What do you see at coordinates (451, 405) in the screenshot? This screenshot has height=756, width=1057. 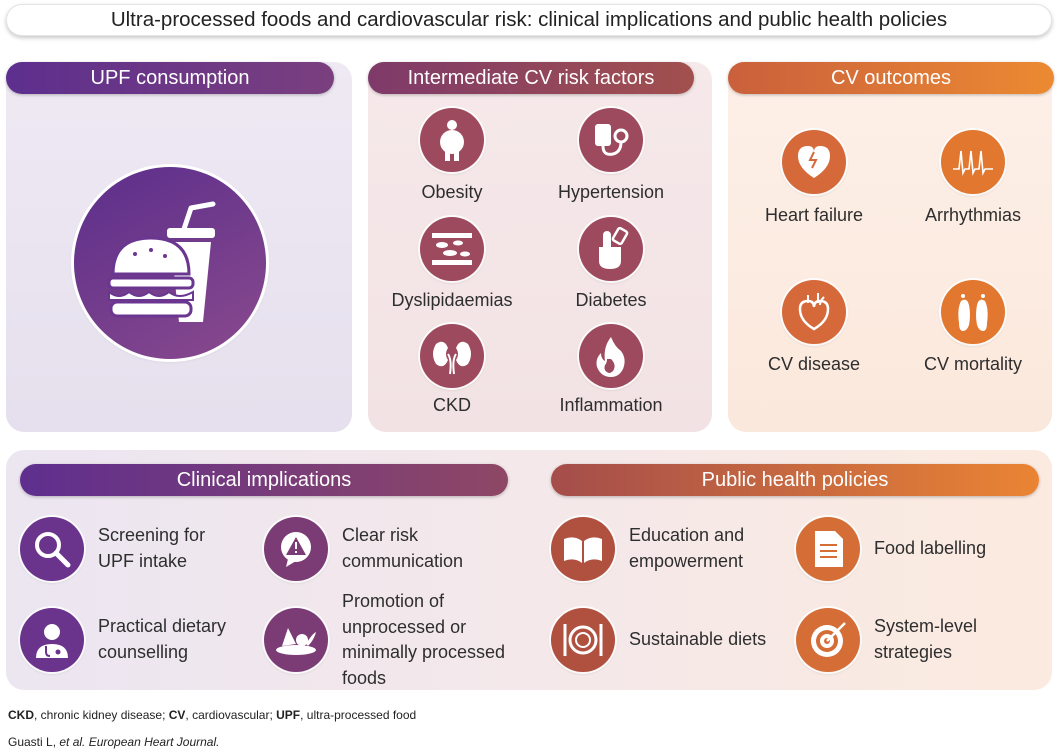 I see `ckd-label: CKD` at bounding box center [451, 405].